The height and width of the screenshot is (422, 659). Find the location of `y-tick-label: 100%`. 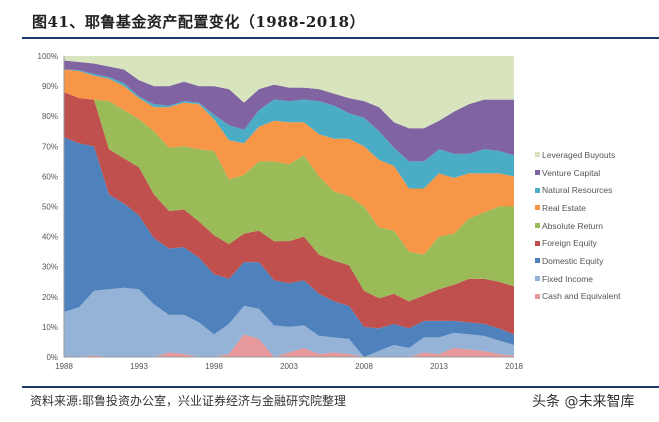

y-tick-label: 100% is located at coordinates (48, 56).